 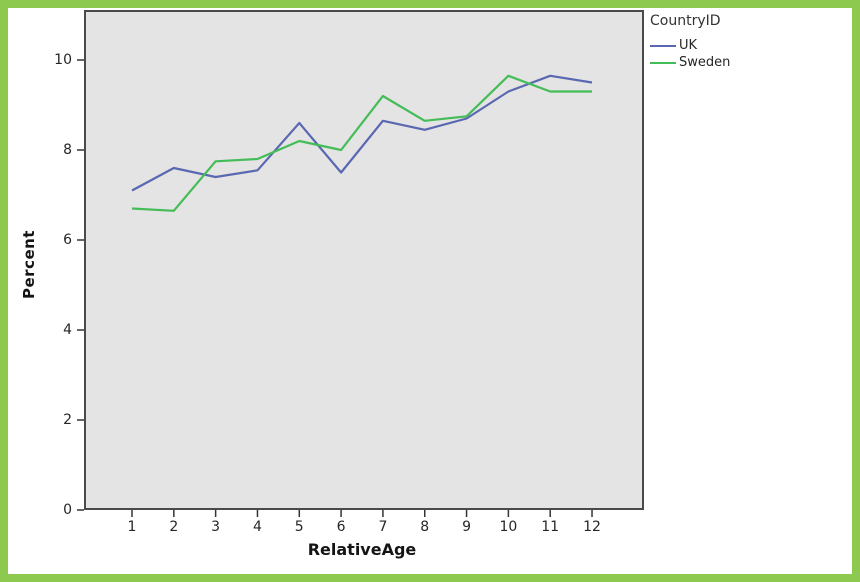 I want to click on x-tick-label: 1, so click(x=132, y=527).